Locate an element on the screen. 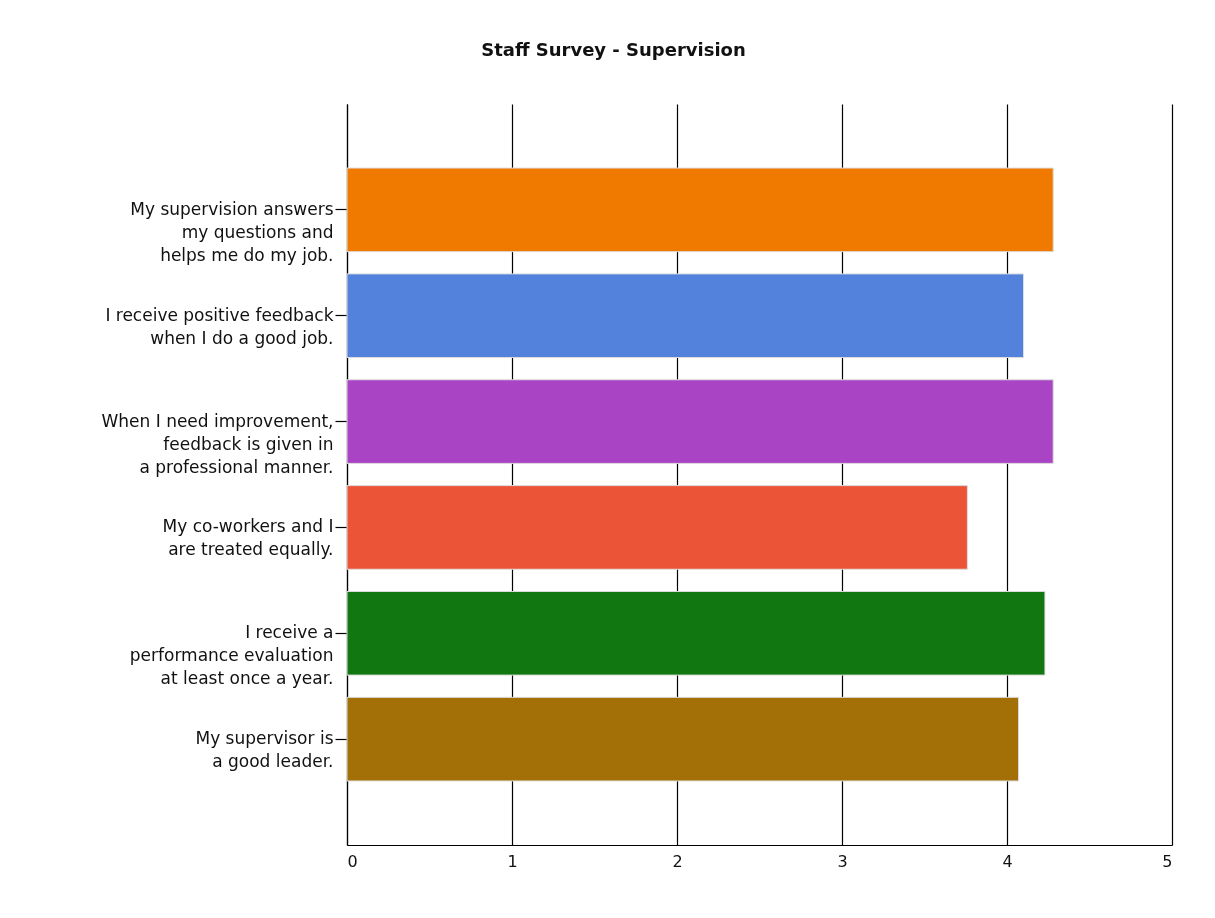 The height and width of the screenshot is (918, 1215). x-tick-label: 0 is located at coordinates (352, 861).